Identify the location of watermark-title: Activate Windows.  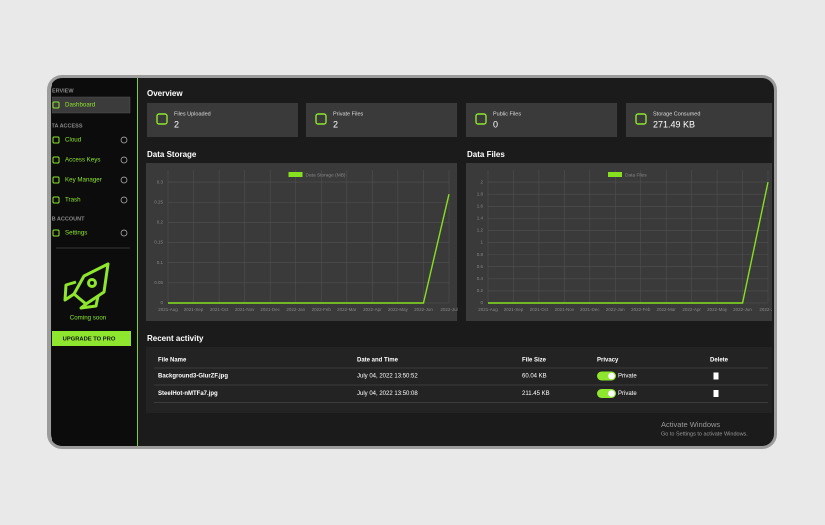
(690, 424).